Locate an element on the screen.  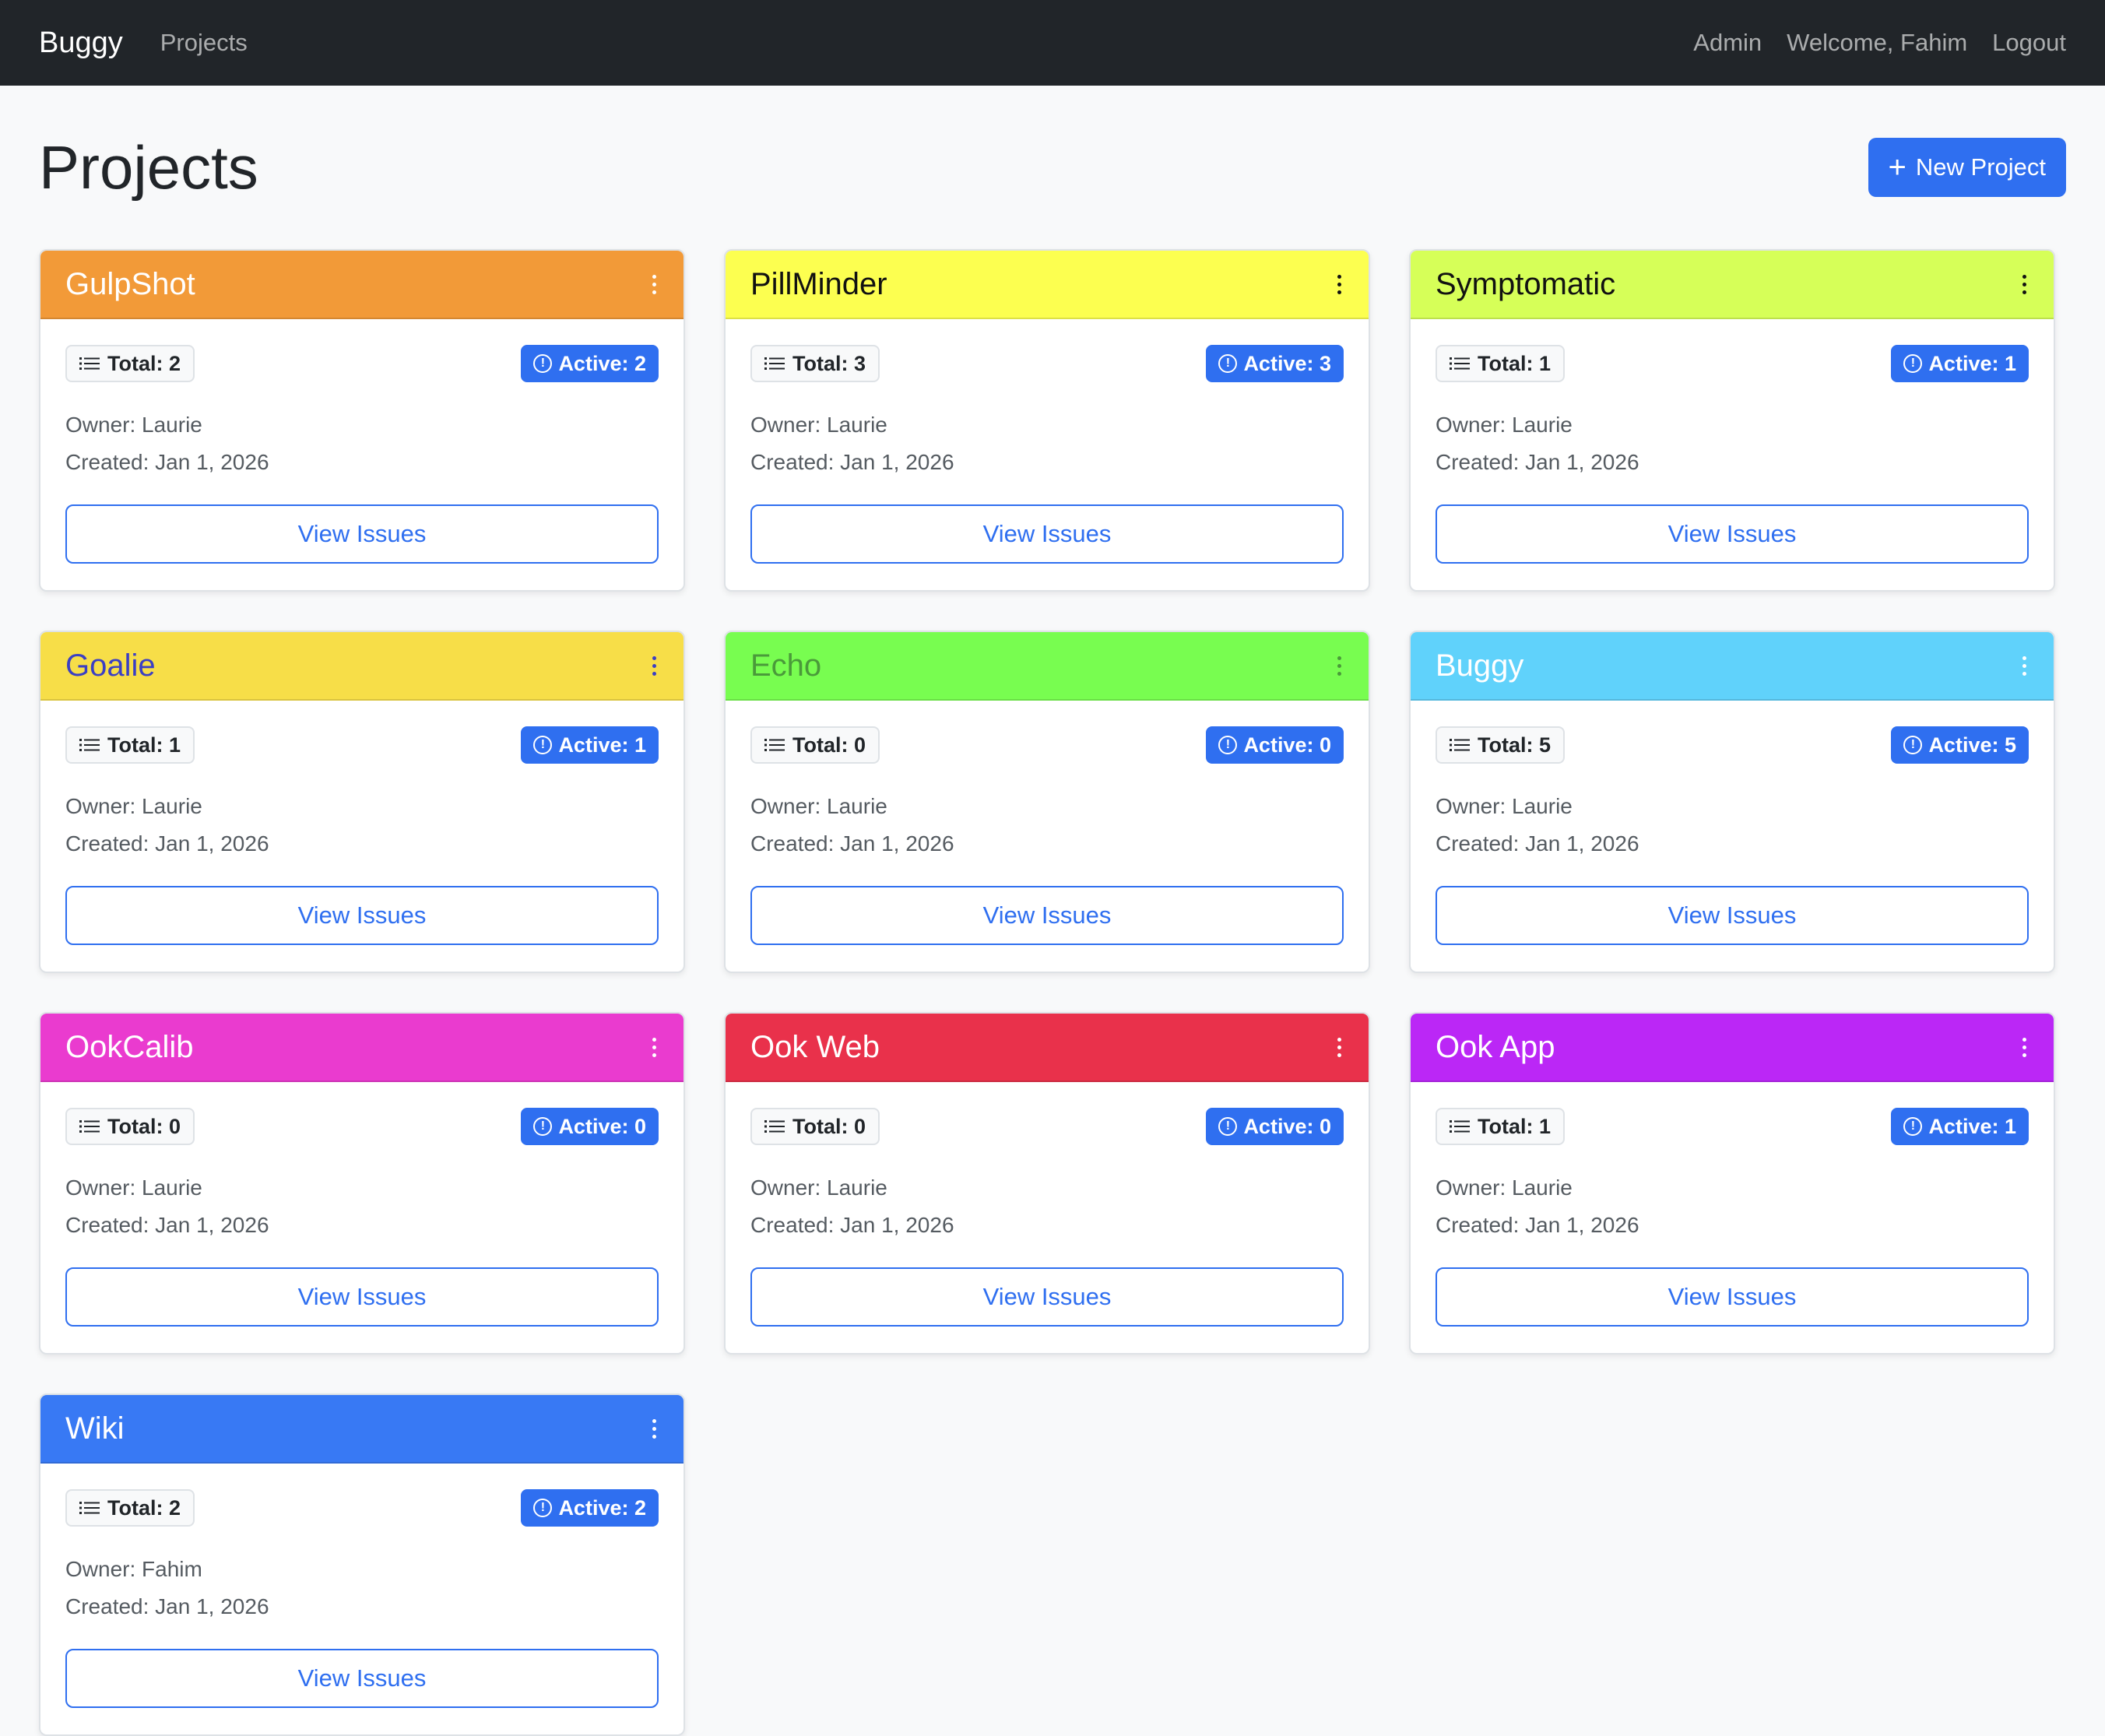
total-issues-text: Total: 3 is located at coordinates (829, 363).